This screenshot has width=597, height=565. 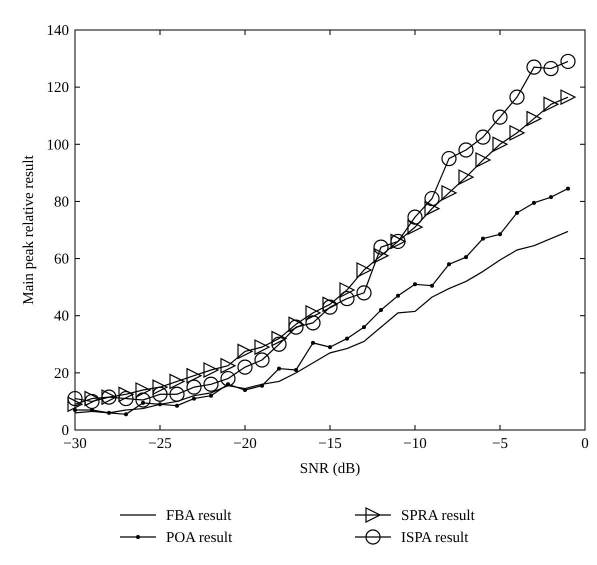 What do you see at coordinates (585, 444) in the screenshot?
I see `x-tick-label: 0` at bounding box center [585, 444].